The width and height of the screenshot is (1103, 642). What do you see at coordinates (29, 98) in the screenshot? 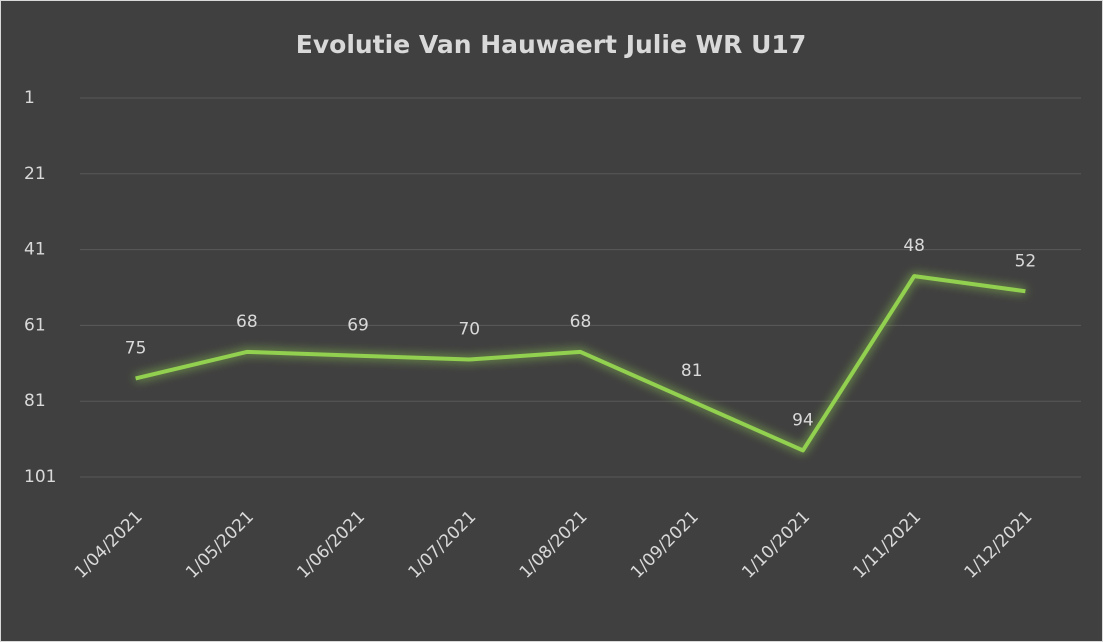
I see `y-tick-label: 1` at bounding box center [29, 98].